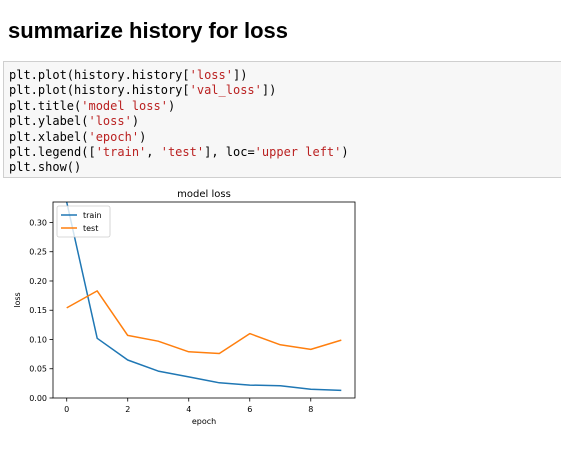 The image size is (561, 454). Describe the element at coordinates (38, 310) in the screenshot. I see `y-tick-label: 0.15` at that location.